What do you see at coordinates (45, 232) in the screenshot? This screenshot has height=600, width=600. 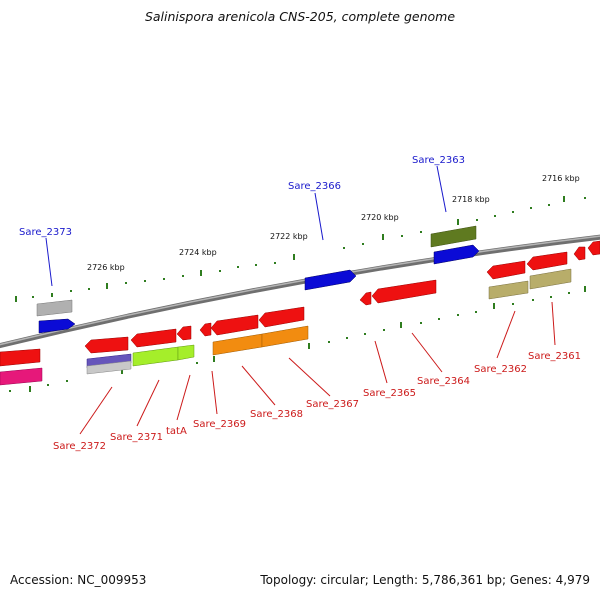 I see `gene-label-sare-2373: Sare_2373` at bounding box center [45, 232].